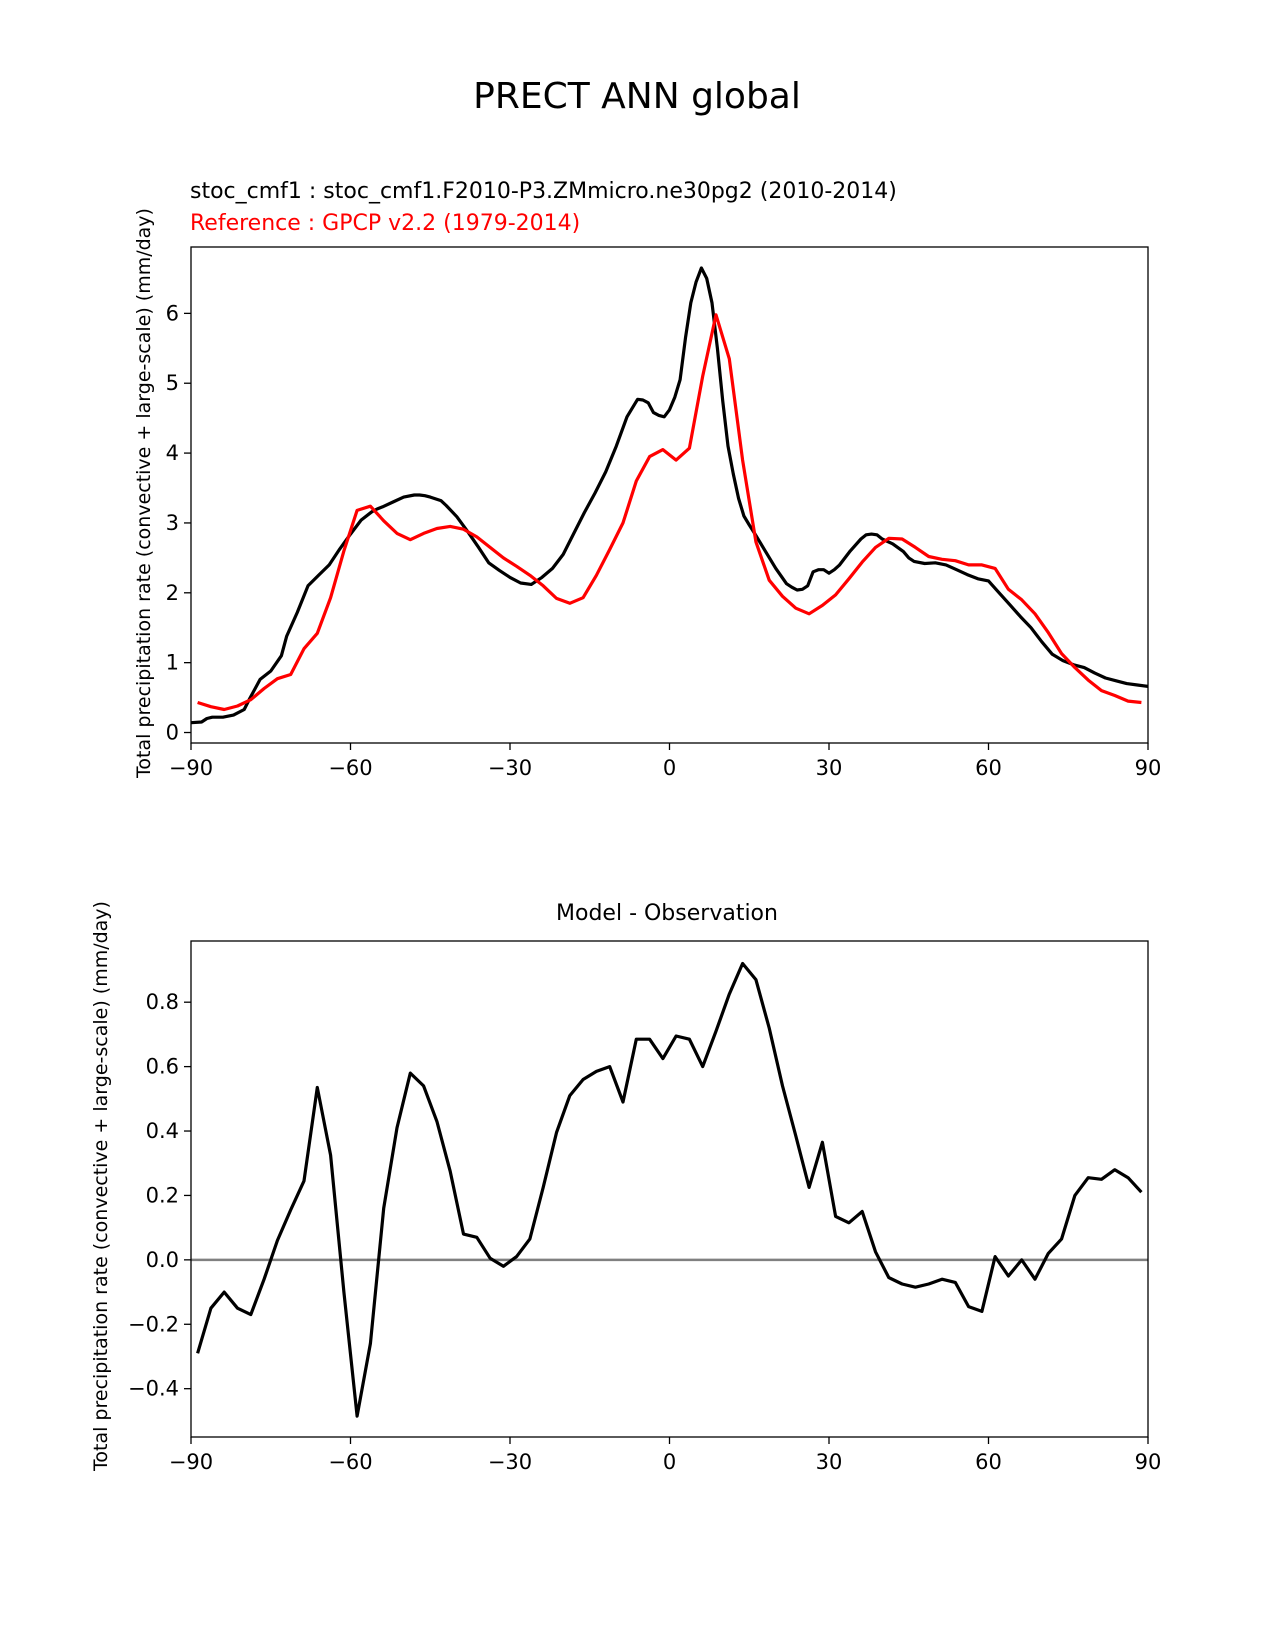 This screenshot has width=1275, height=1650. I want to click on top-x-tick-label: −30, so click(510, 768).